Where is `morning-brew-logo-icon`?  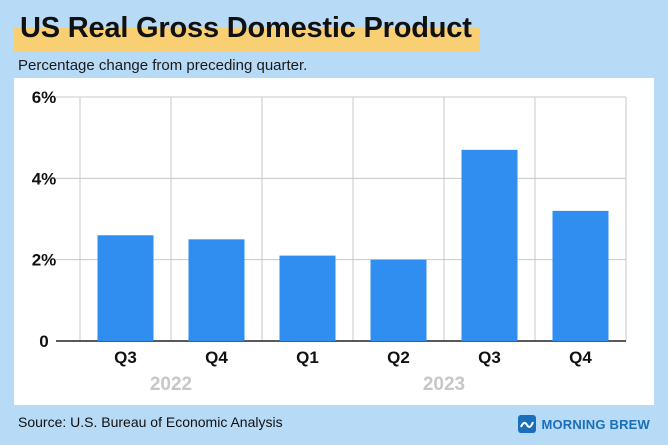 morning-brew-logo-icon is located at coordinates (527, 424).